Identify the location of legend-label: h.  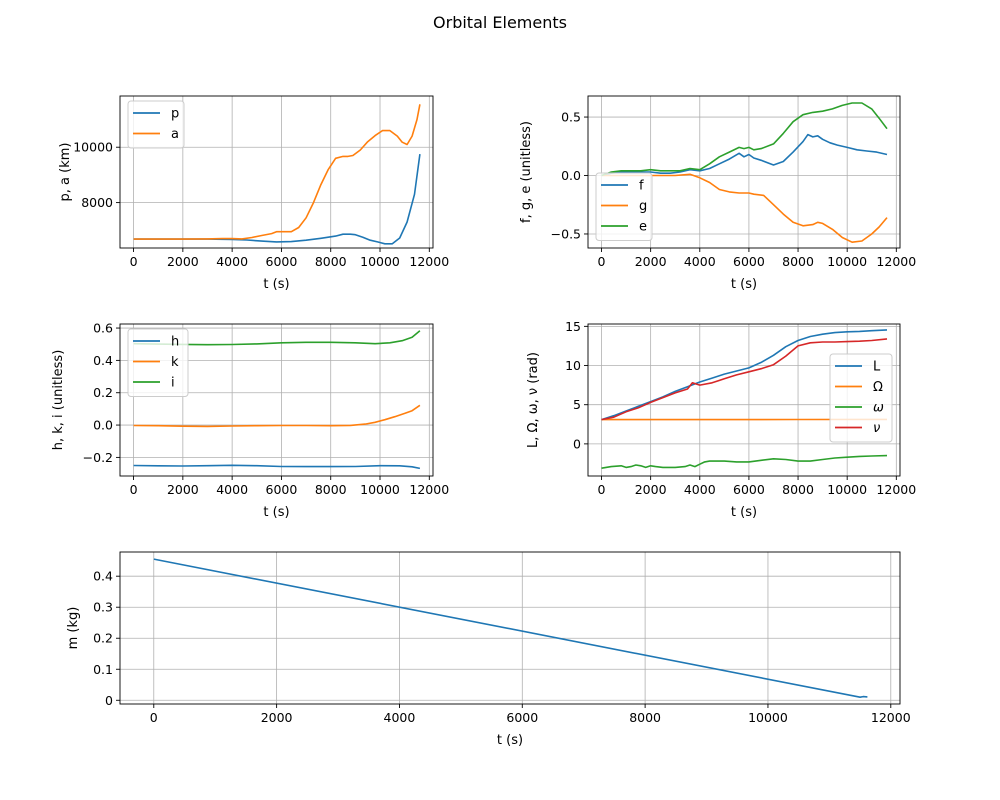
(175, 342).